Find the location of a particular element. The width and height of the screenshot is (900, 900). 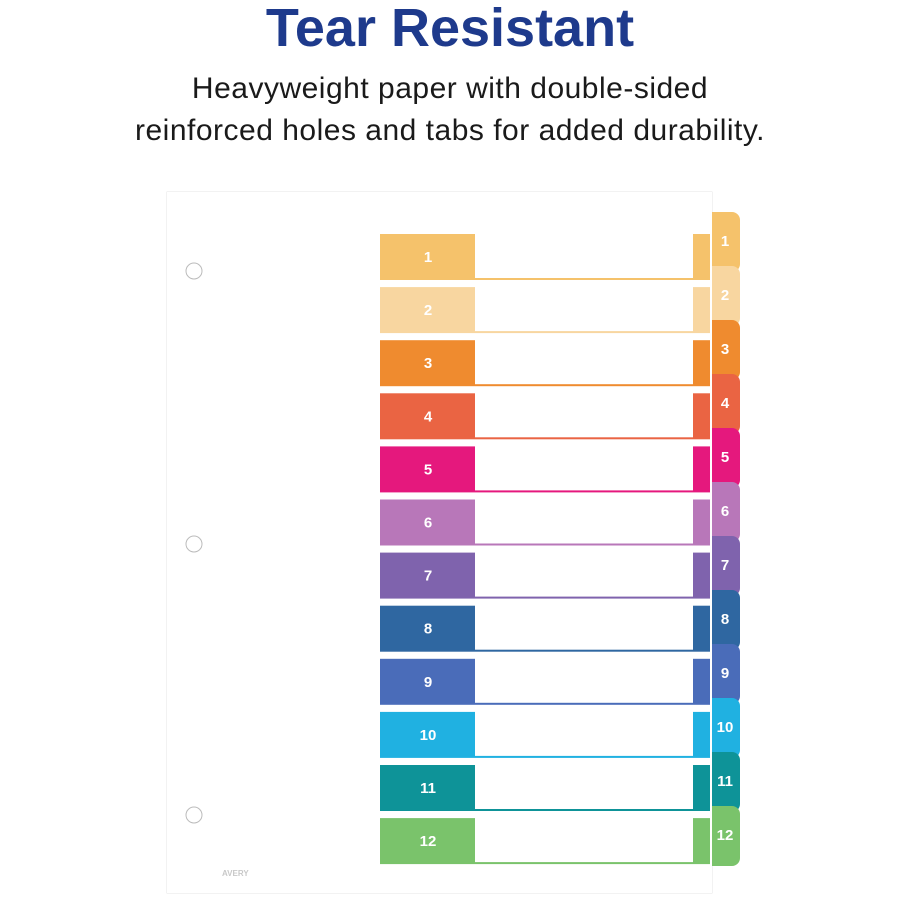

side-tab-number: 1 is located at coordinates (725, 241).